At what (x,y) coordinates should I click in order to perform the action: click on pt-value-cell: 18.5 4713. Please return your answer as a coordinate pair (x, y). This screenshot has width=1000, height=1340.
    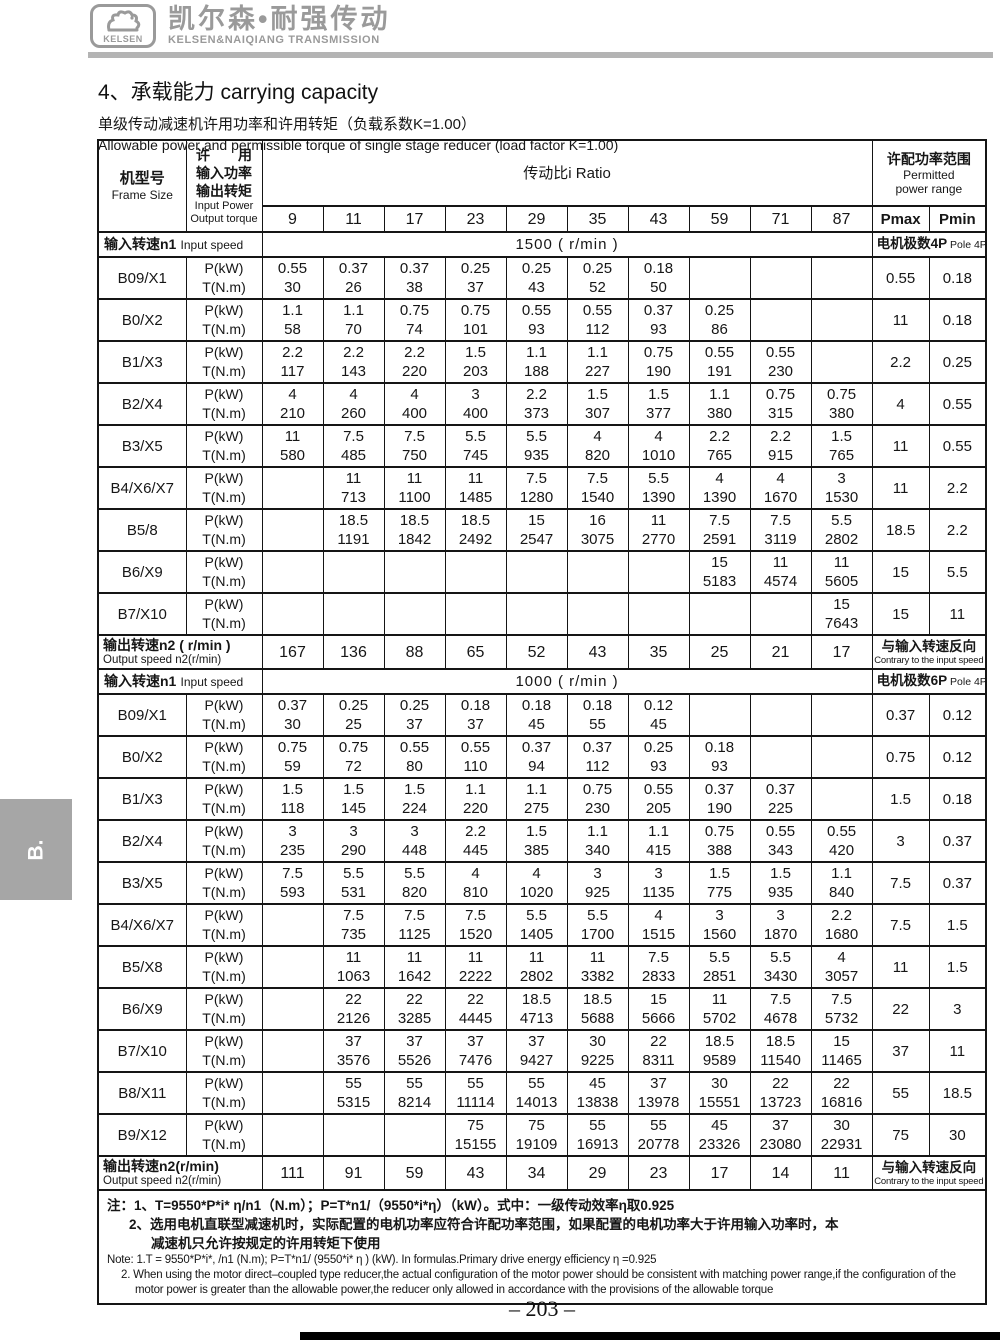
    Looking at the image, I should click on (536, 1009).